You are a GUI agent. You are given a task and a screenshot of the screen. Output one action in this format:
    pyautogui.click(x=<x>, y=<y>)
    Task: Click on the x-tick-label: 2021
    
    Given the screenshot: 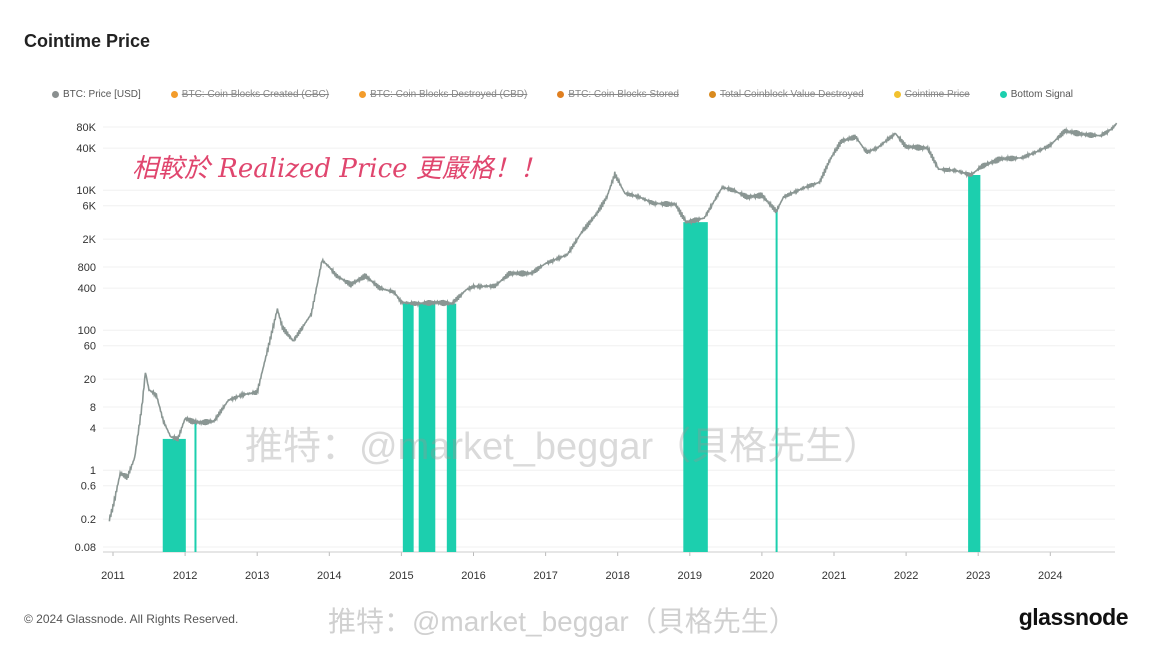 What is the action you would take?
    pyautogui.click(x=834, y=576)
    